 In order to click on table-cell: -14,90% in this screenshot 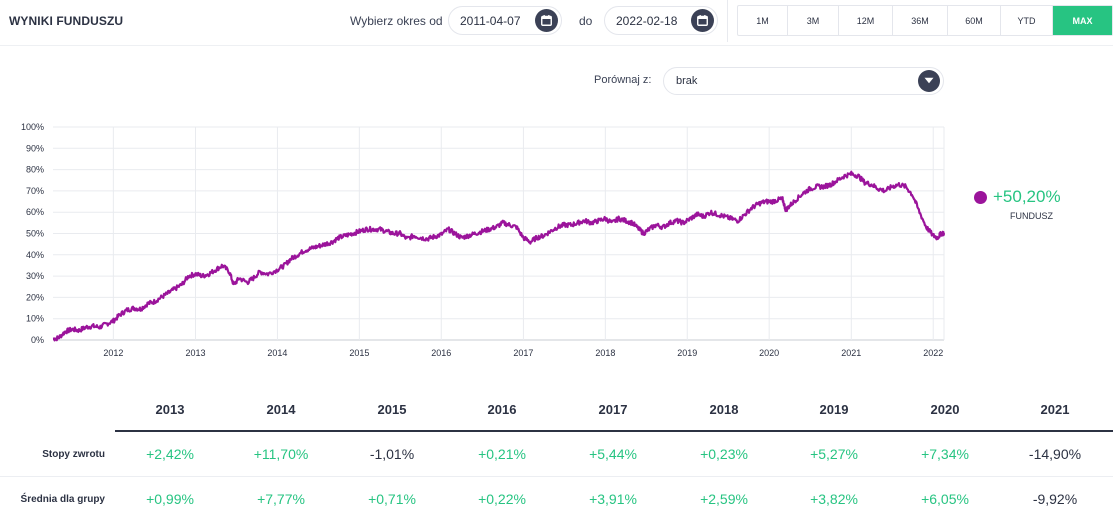, I will do `click(1055, 454)`.